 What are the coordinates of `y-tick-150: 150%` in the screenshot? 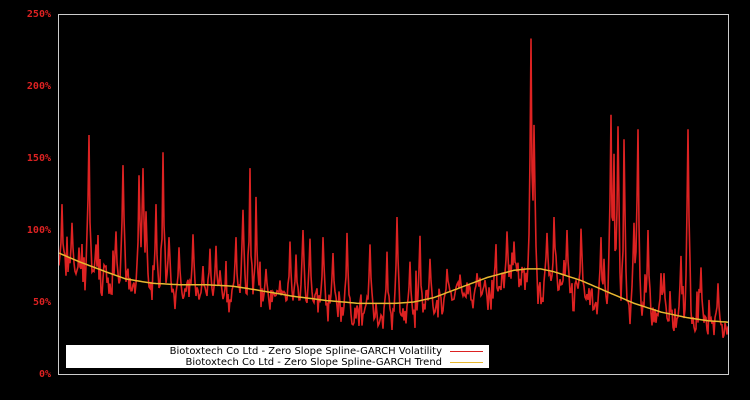 It's located at (38, 158).